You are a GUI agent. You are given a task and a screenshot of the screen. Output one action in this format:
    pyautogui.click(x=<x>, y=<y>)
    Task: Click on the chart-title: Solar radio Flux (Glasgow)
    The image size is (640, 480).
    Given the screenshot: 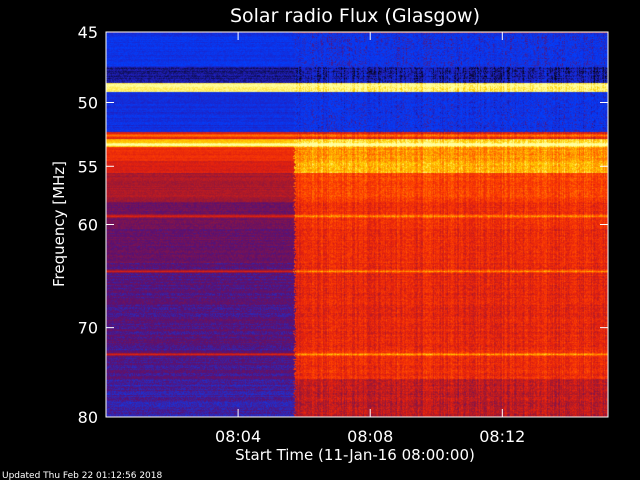 What is the action you would take?
    pyautogui.click(x=355, y=16)
    